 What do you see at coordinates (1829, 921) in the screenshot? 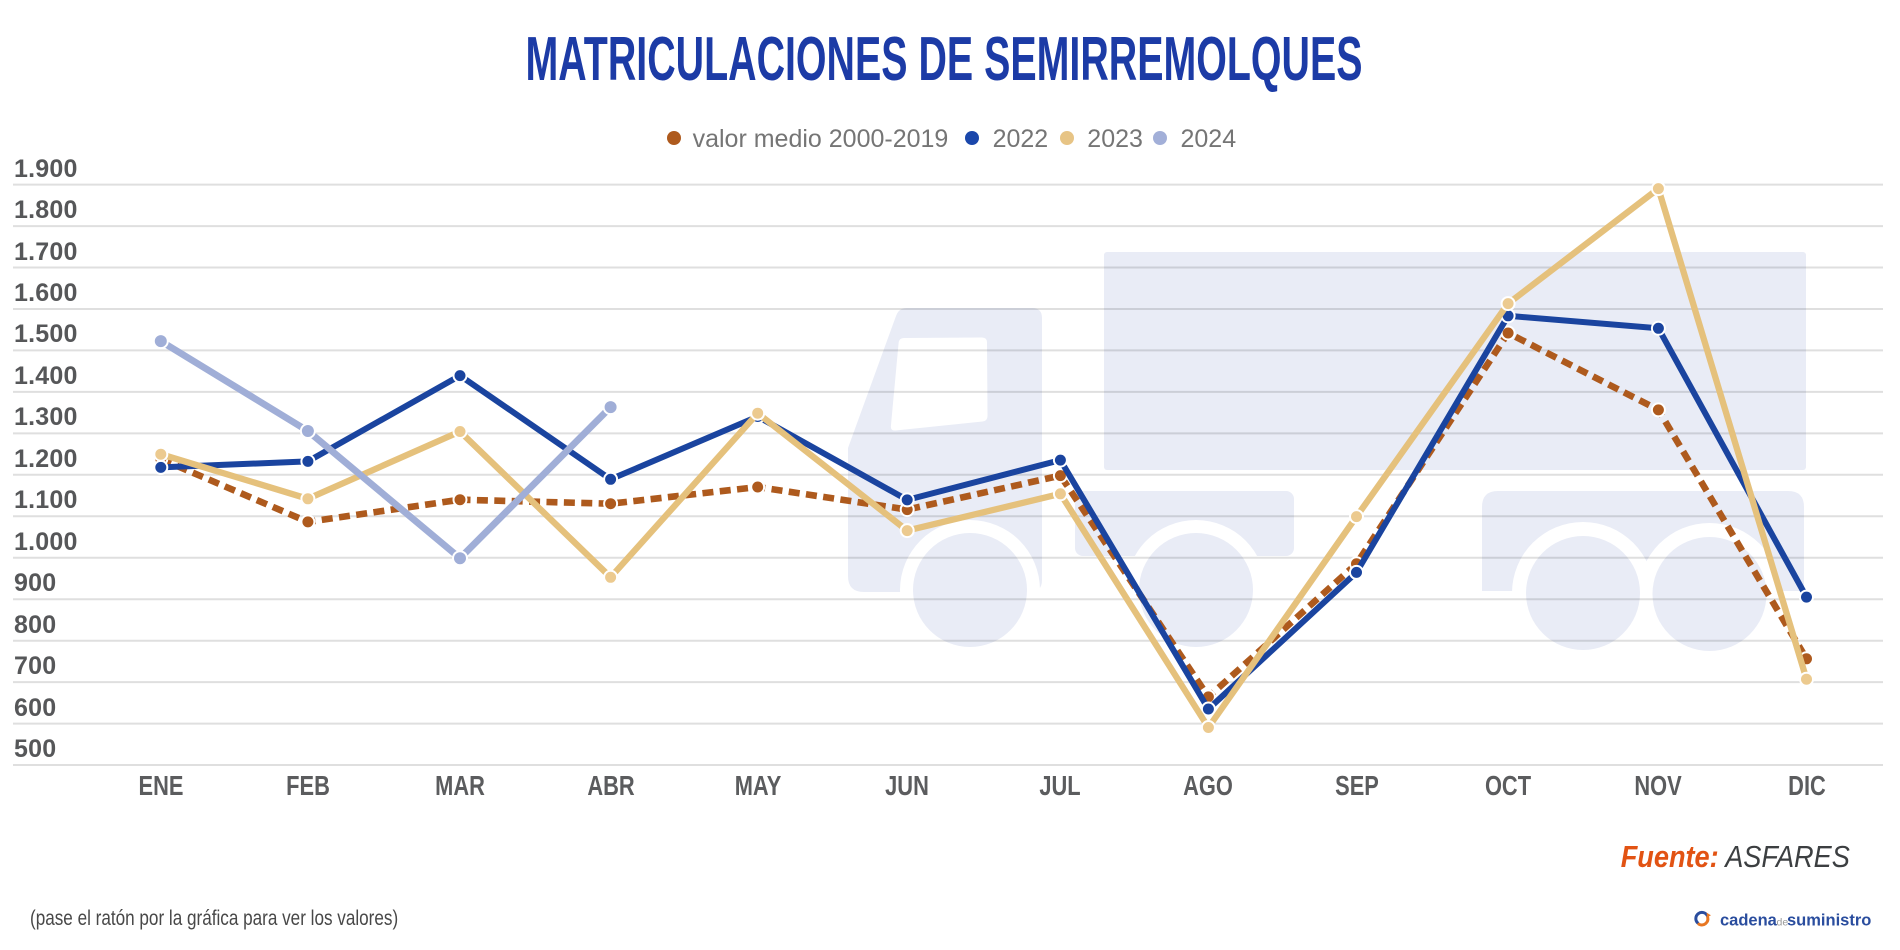
I see `svg-text: suministro` at bounding box center [1829, 921].